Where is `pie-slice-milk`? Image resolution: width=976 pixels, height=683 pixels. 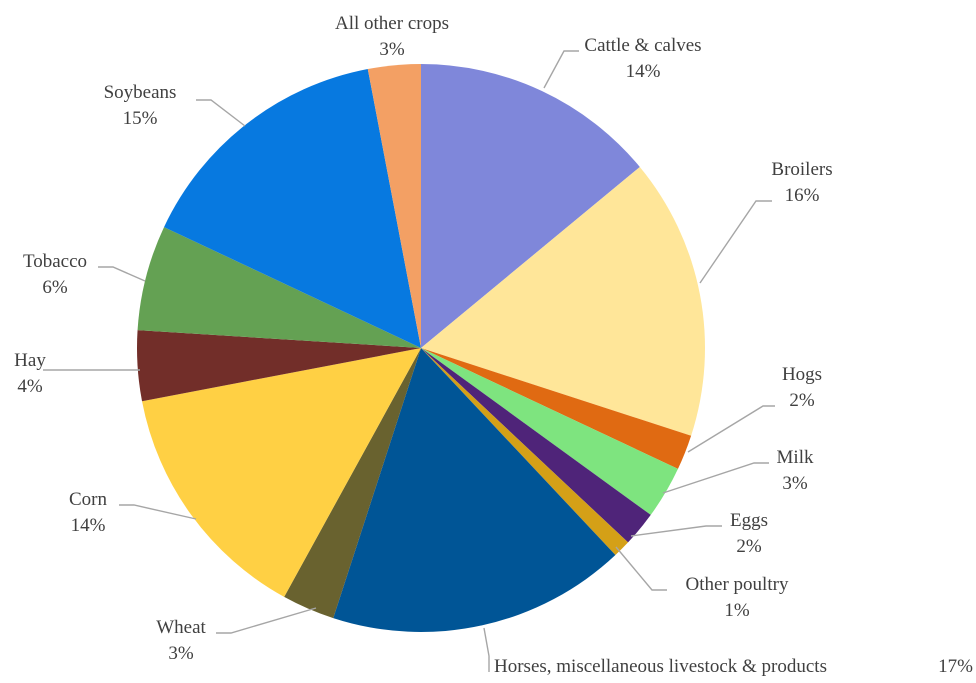 pie-slice-milk is located at coordinates (549, 431).